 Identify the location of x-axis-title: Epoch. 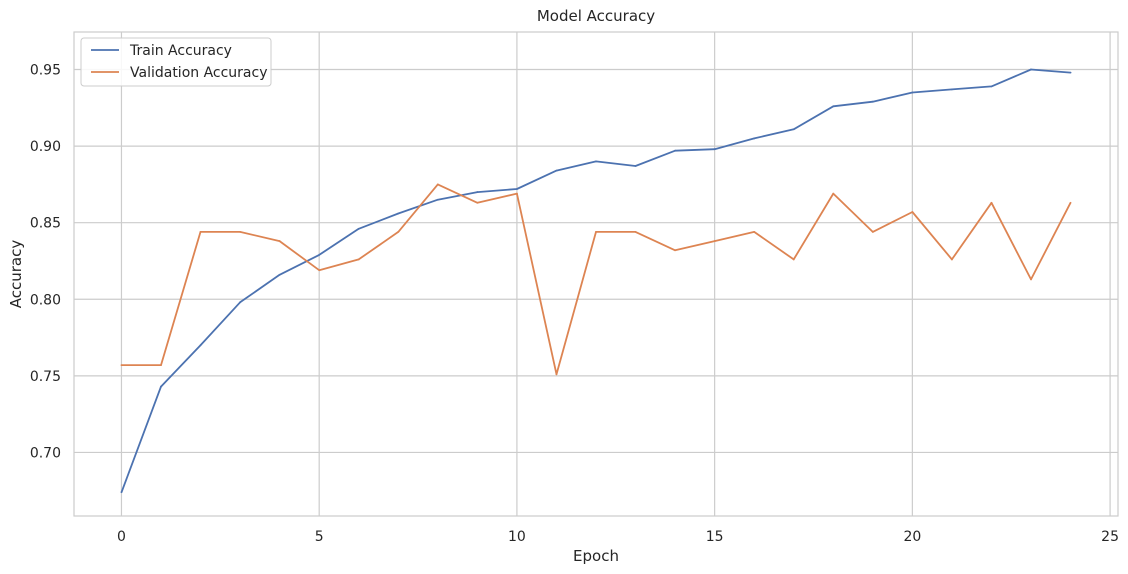
(596, 556).